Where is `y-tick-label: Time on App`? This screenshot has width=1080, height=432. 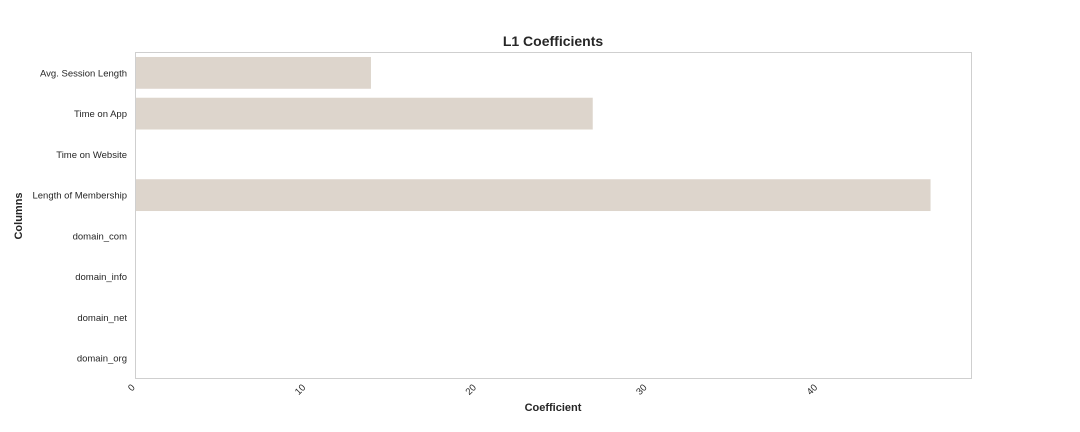
y-tick-label: Time on App is located at coordinates (100, 114).